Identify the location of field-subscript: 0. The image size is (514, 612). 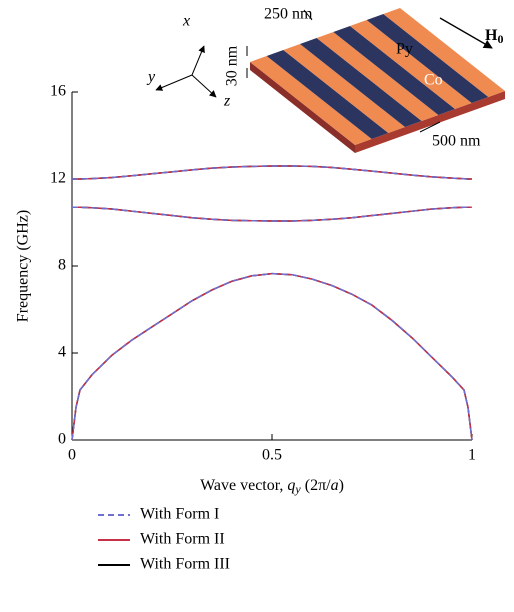
(500, 39).